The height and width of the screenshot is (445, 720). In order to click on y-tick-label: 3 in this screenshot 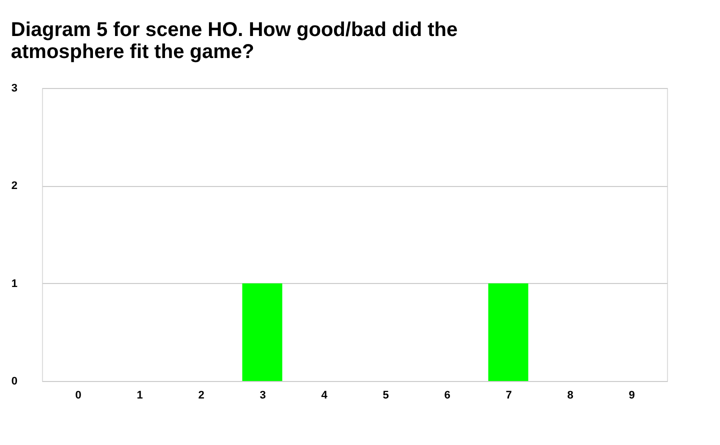, I will do `click(14, 88)`.